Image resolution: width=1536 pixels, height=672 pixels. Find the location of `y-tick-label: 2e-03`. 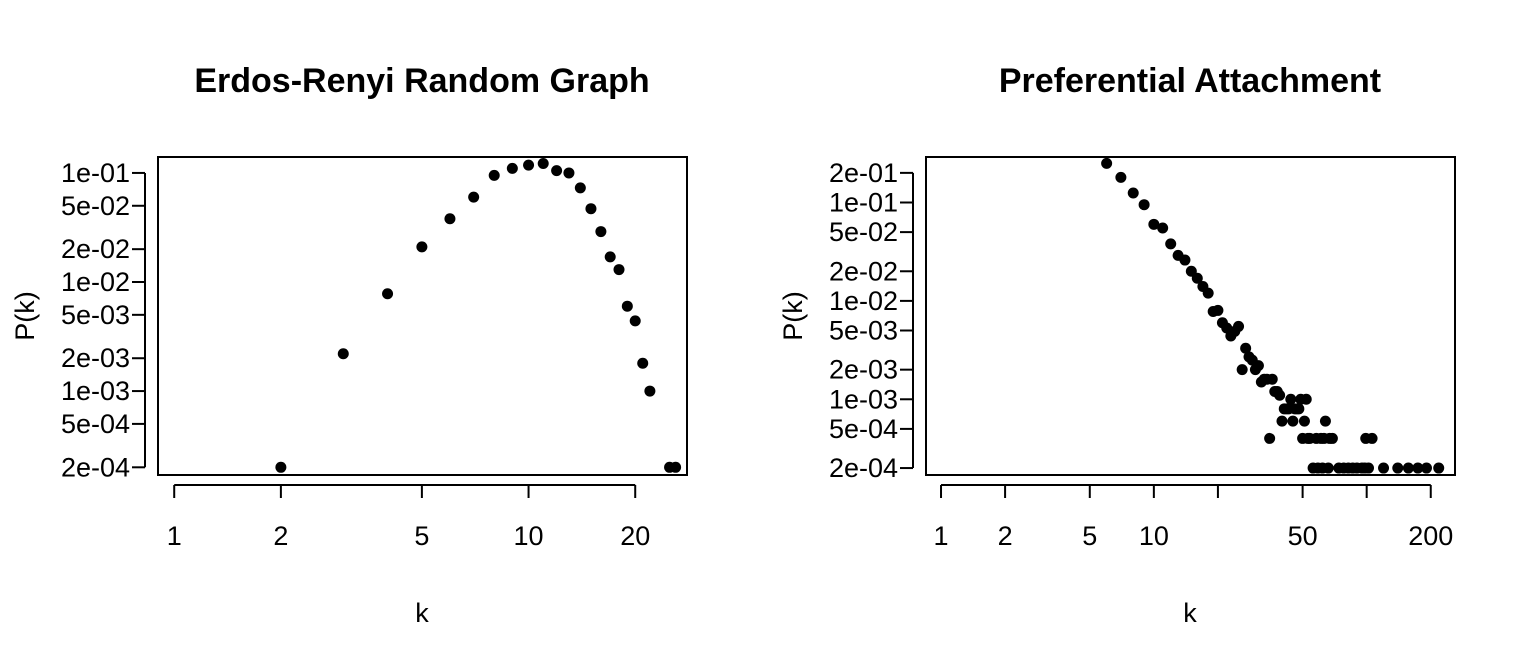

y-tick-label: 2e-03 is located at coordinates (863, 370).